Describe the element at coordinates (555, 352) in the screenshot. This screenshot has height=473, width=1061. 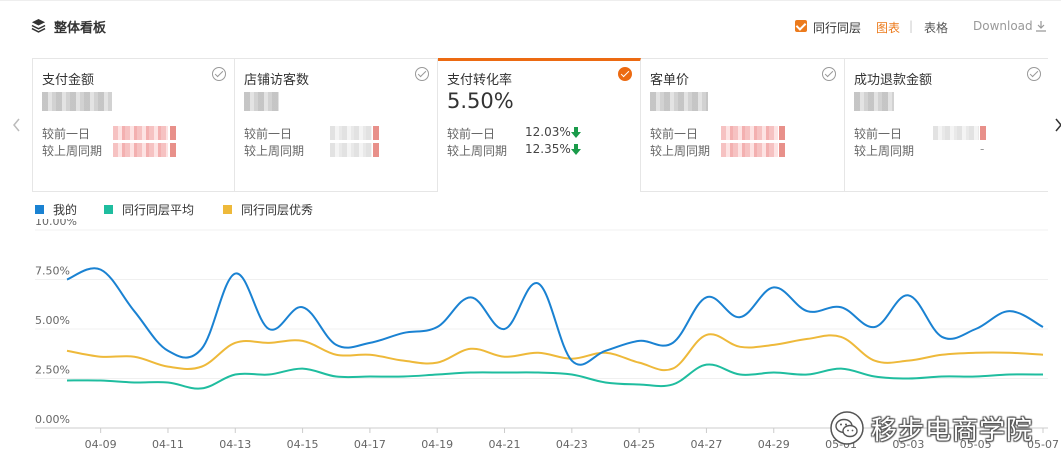
I see `series-line-peer-excellent` at that location.